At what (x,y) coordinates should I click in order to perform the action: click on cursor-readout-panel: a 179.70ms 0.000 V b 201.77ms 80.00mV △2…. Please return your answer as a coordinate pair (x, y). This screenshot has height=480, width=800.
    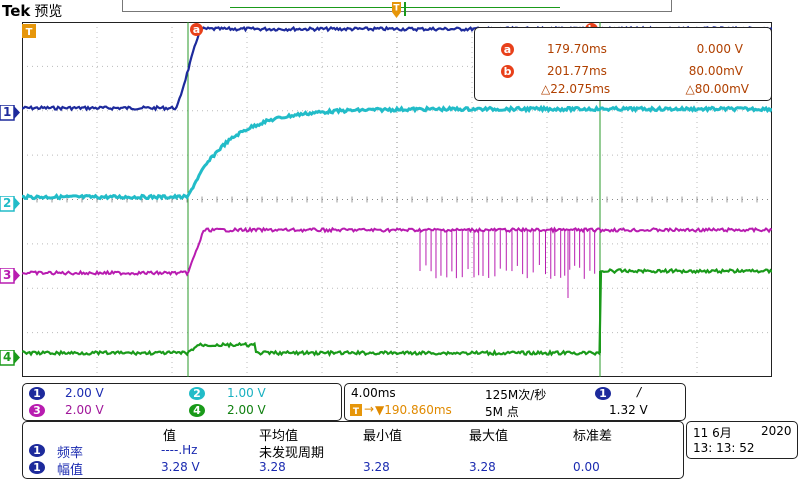
    Looking at the image, I should click on (623, 64).